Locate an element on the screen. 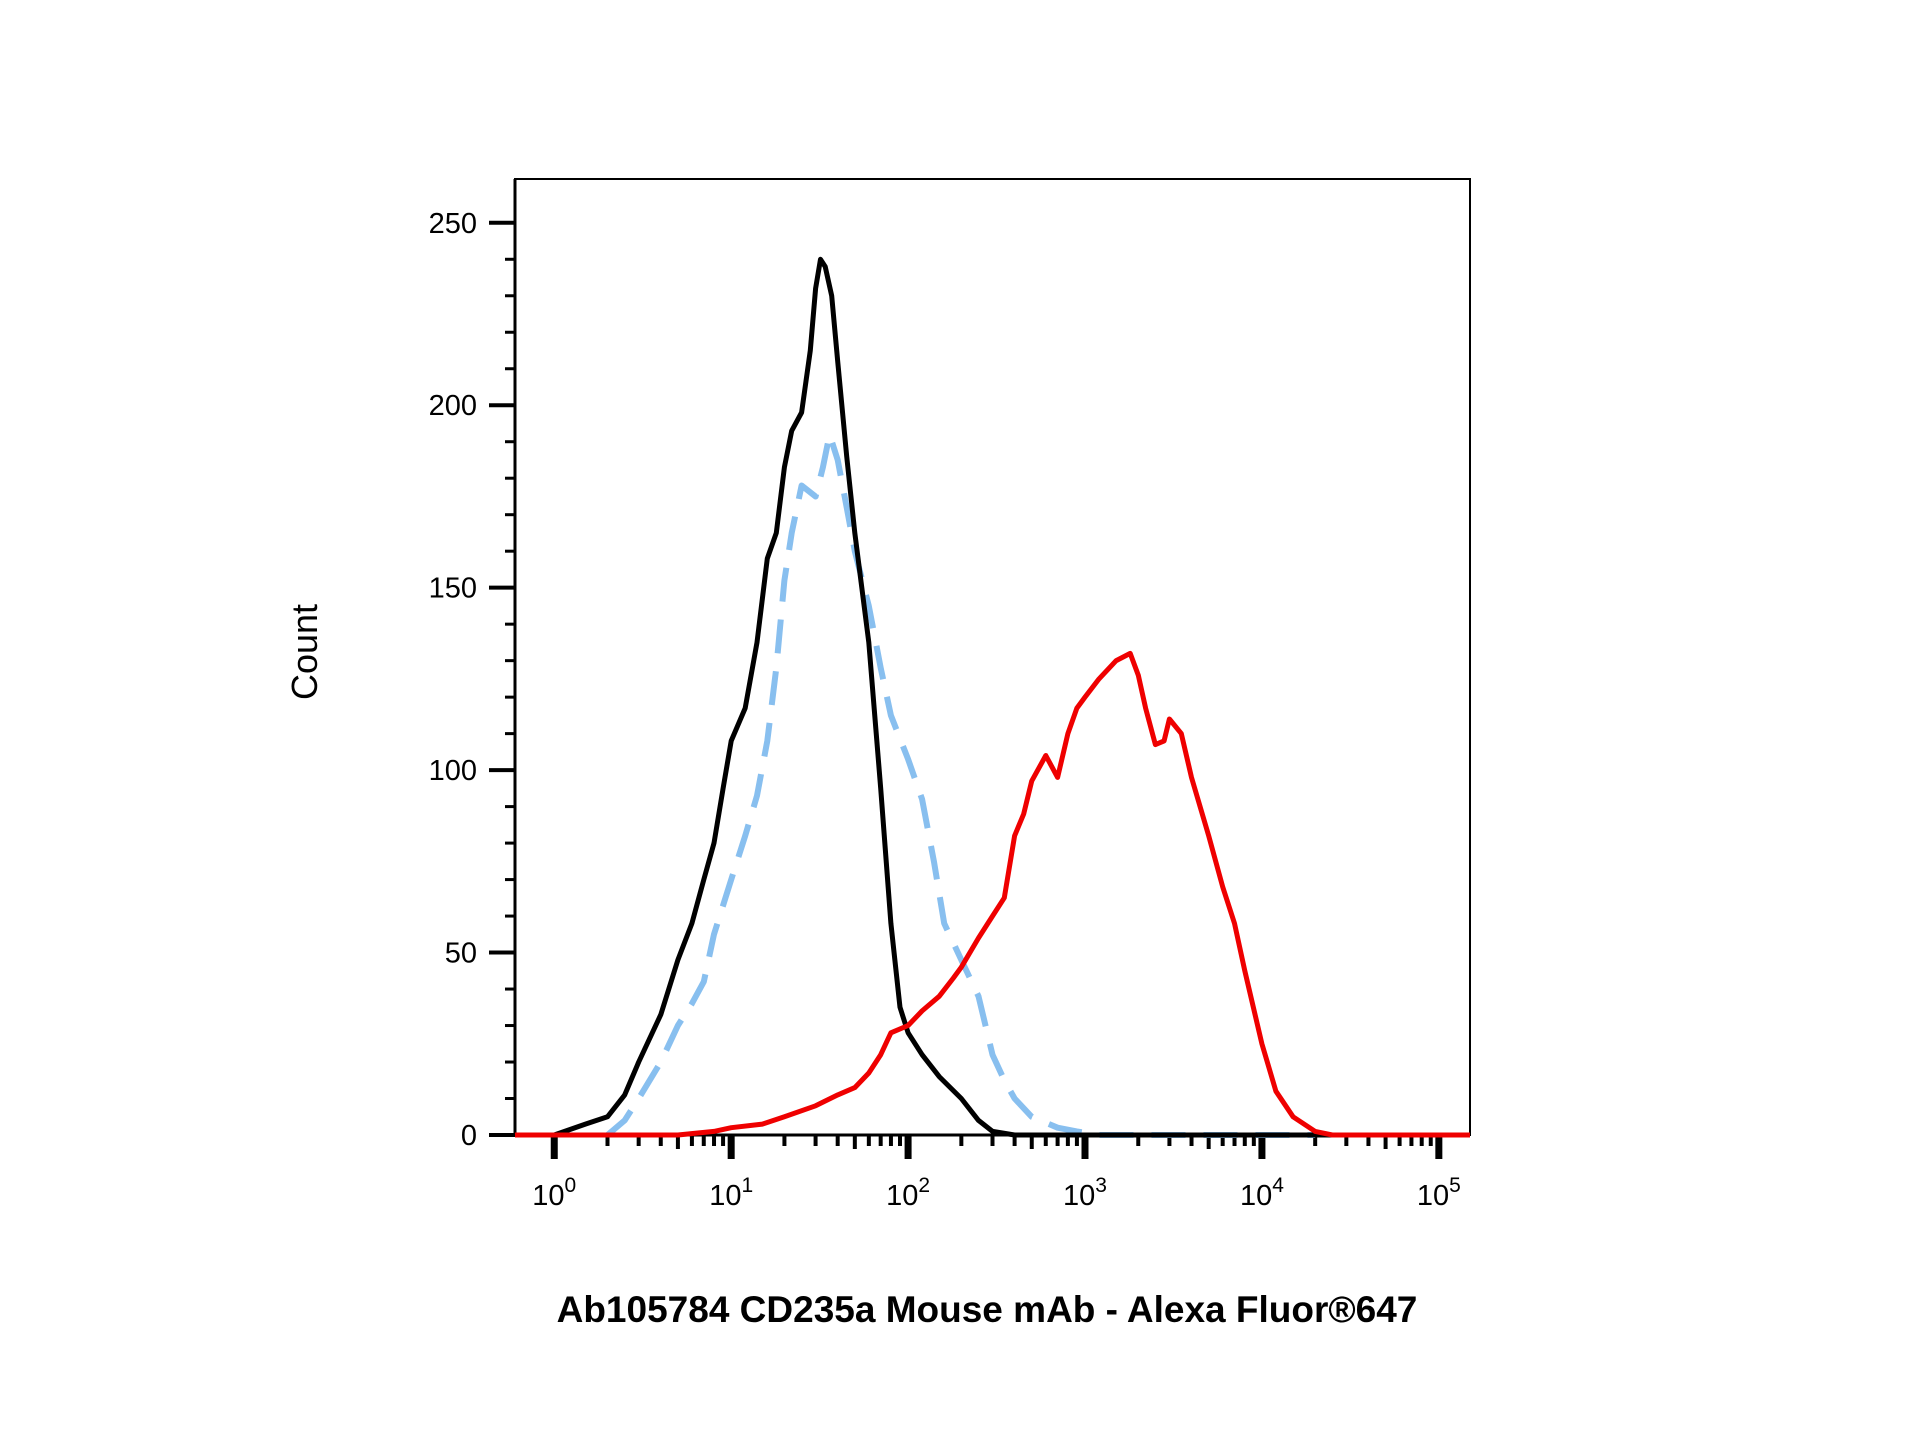 The width and height of the screenshot is (1920, 1440). y-axis-title: Count is located at coordinates (304, 652).